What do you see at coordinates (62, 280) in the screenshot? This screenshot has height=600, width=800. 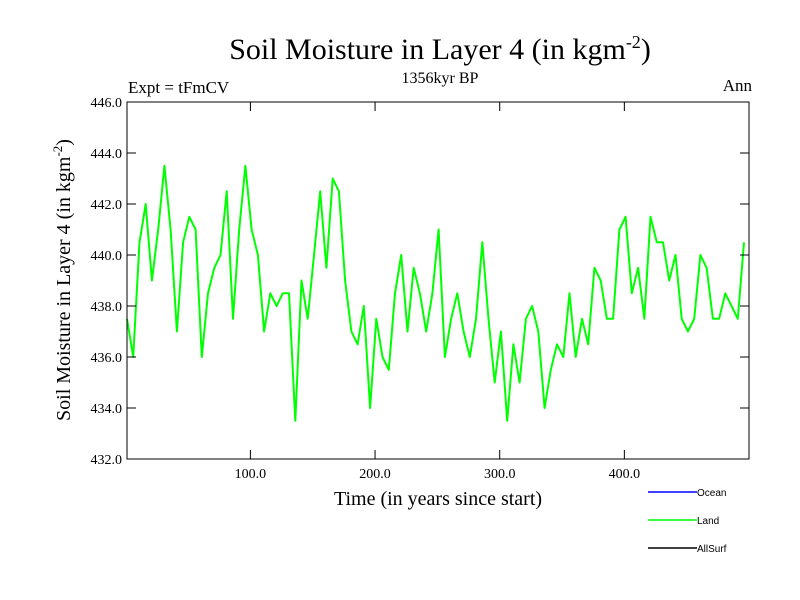 I see `y-axis-label: Soil Moisture in Layer 4 (in kgm-2)` at bounding box center [62, 280].